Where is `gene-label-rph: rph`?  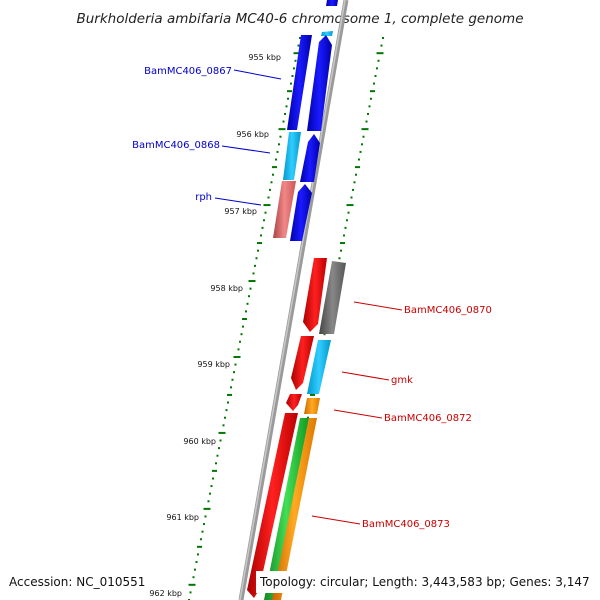 gene-label-rph: rph is located at coordinates (203, 197).